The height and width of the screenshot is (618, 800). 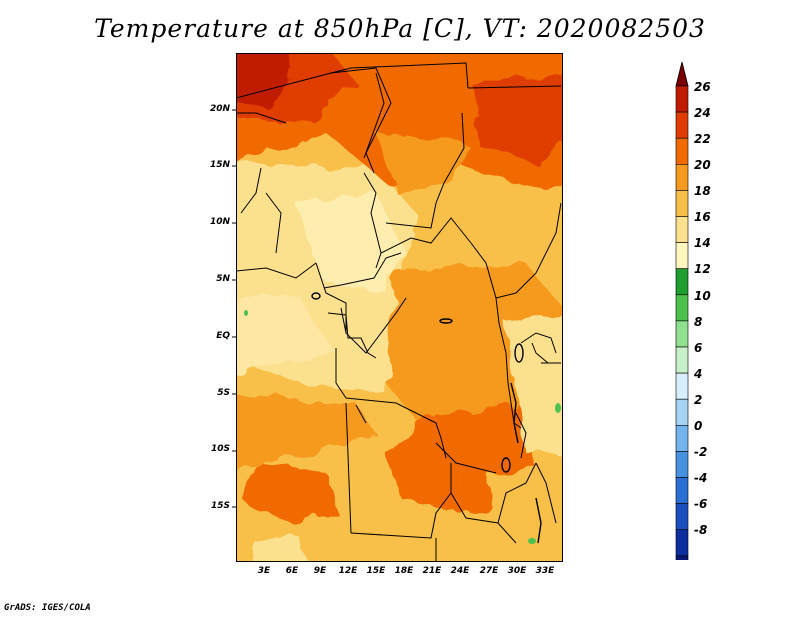 I want to click on color-bar, so click(x=682, y=310).